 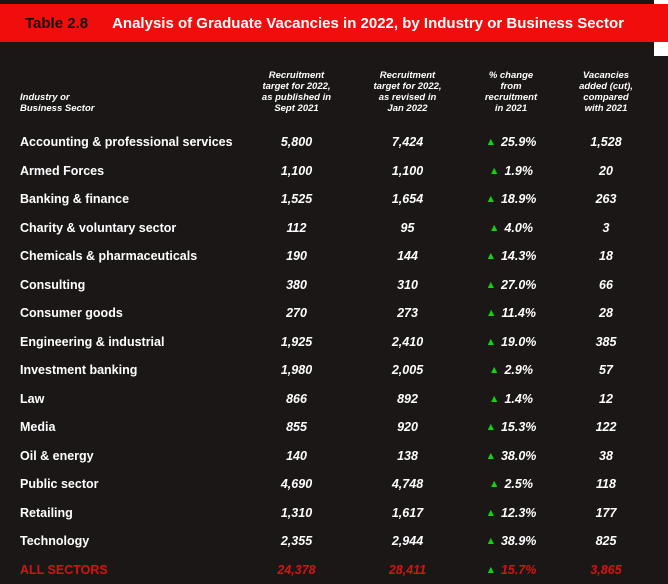 I want to click on table-row: Public sector 4,690 4,748 ▲ 2.5% 118, so click(x=336, y=484).